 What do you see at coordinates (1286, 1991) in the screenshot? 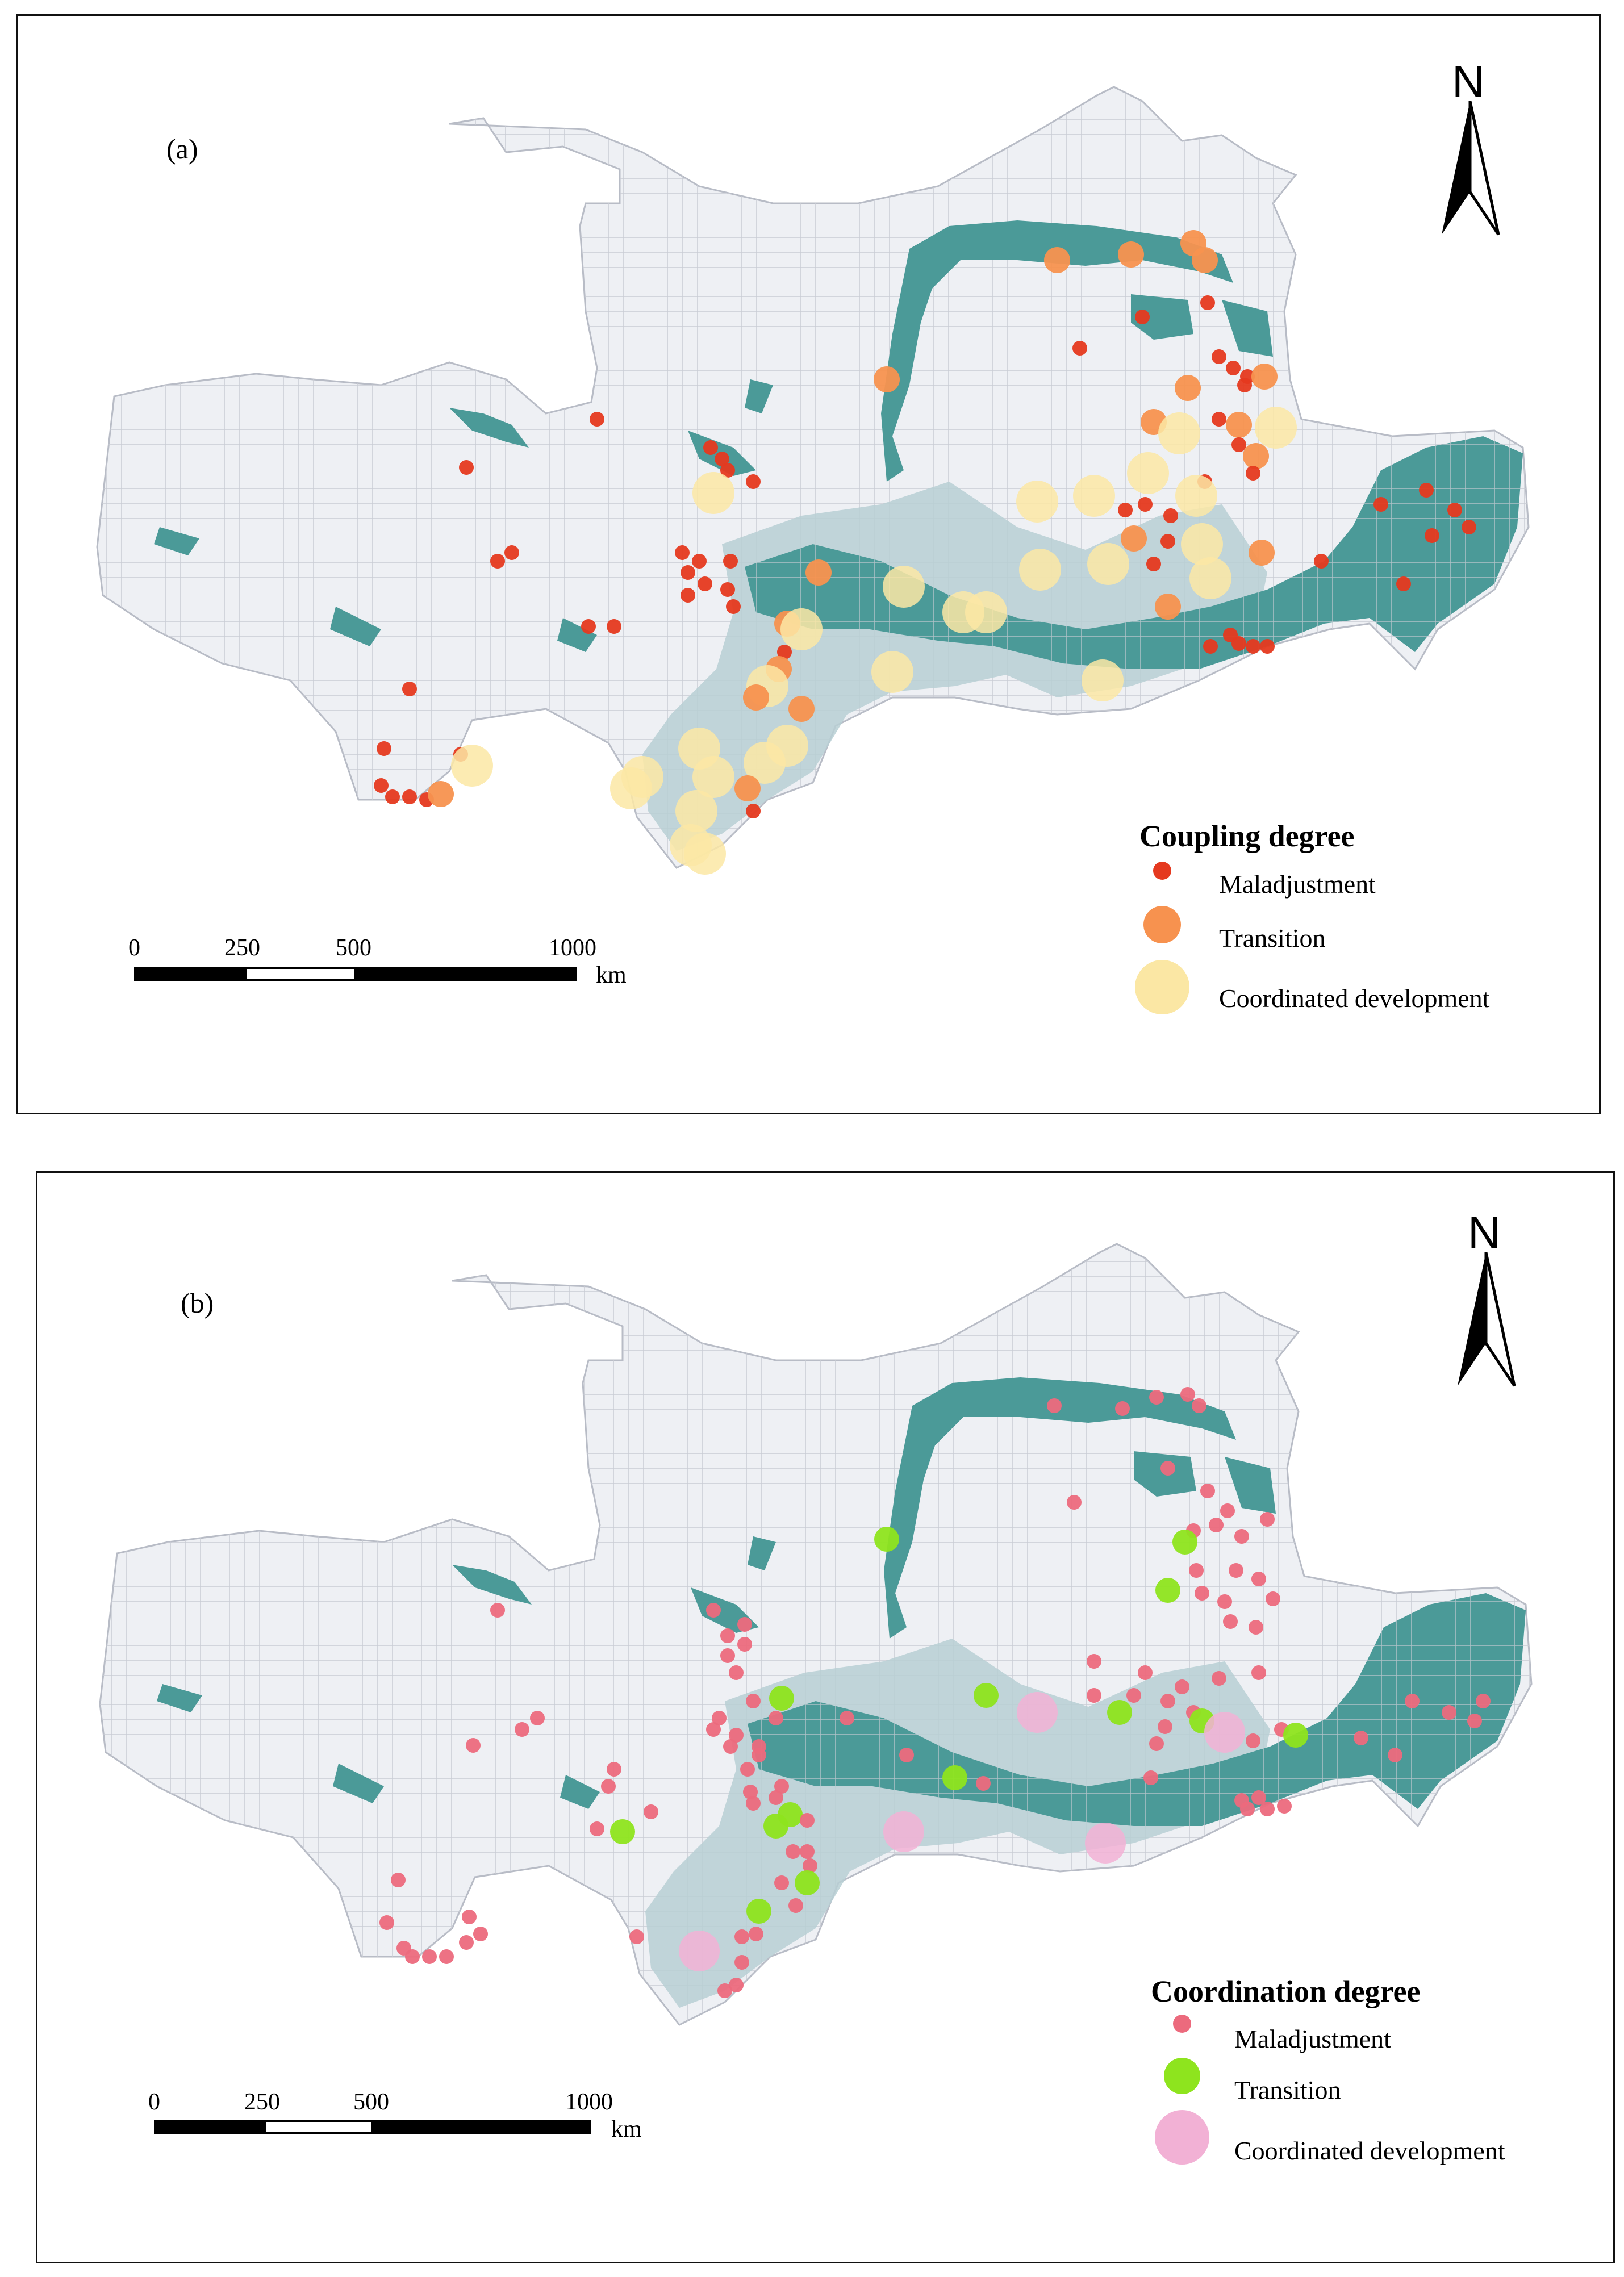
I see `legend-title: Coordination degree` at bounding box center [1286, 1991].